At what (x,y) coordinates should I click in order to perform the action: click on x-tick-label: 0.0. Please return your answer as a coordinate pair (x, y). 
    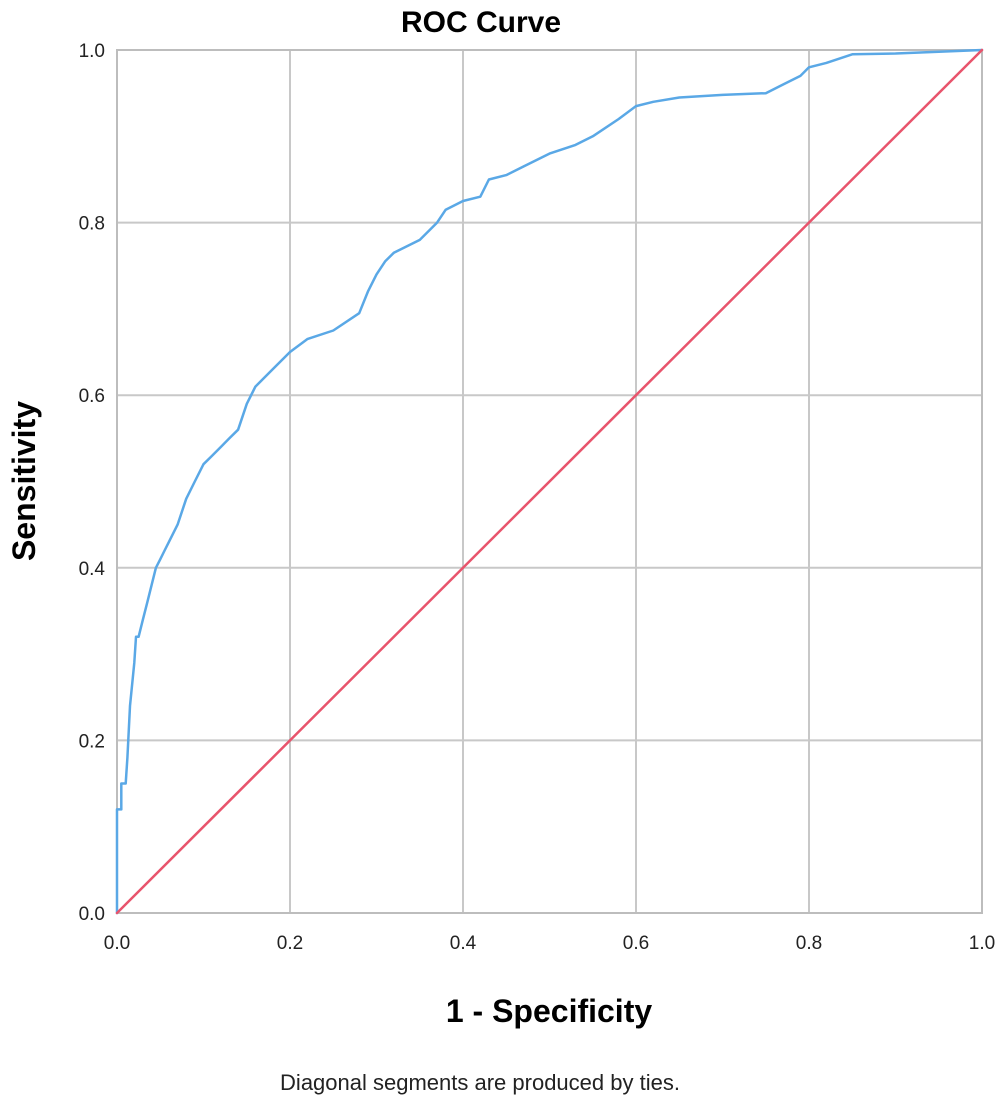
    Looking at the image, I should click on (117, 943).